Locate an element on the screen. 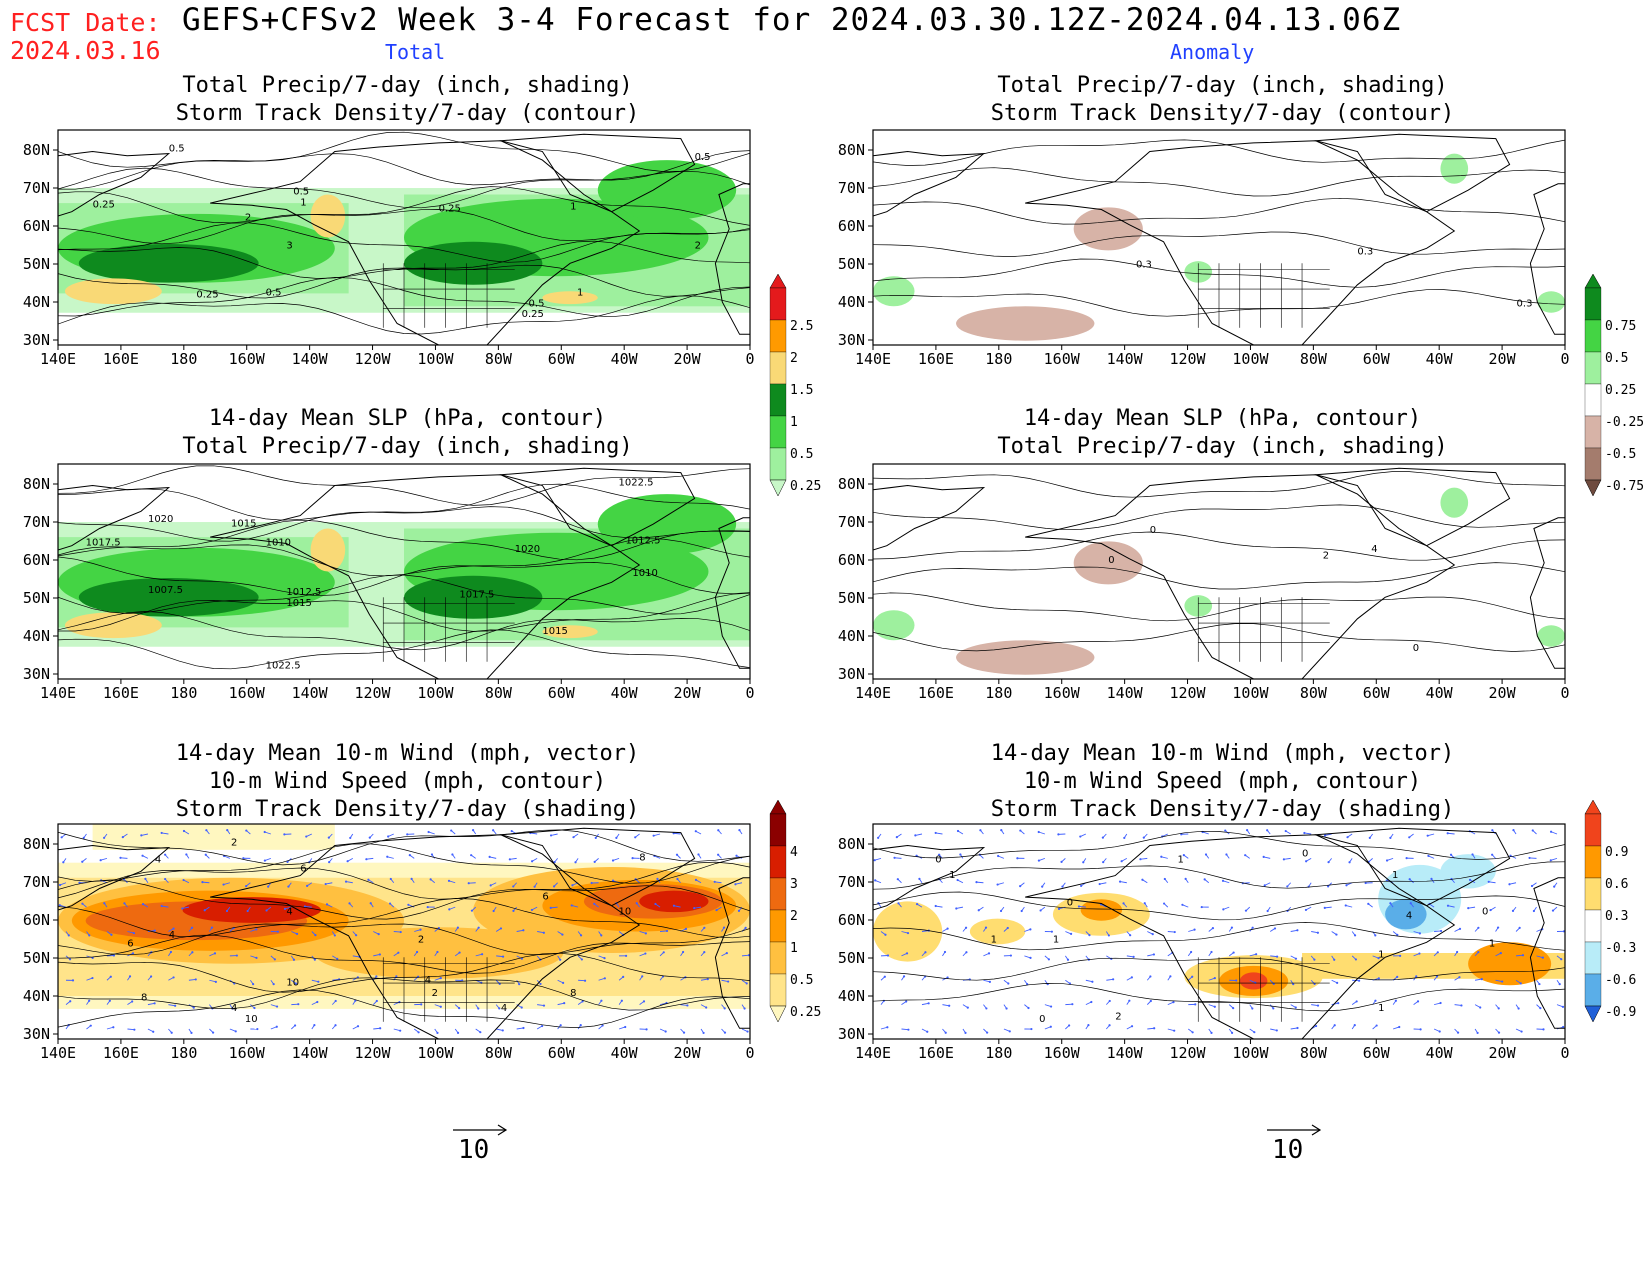 Image resolution: width=1650 pixels, height=1275 pixels. map-content is located at coordinates (404, 931).